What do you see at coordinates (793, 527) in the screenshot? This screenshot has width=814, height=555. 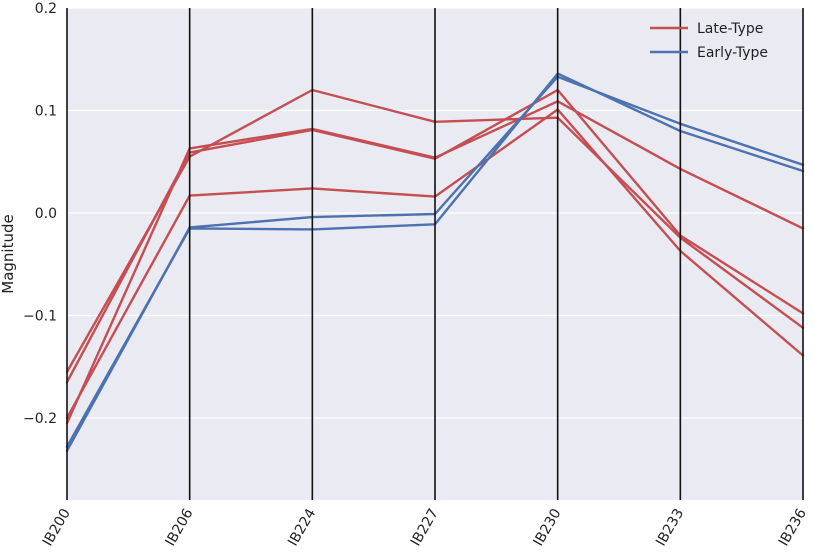 I see `x-tick-label: IB236` at bounding box center [793, 527].